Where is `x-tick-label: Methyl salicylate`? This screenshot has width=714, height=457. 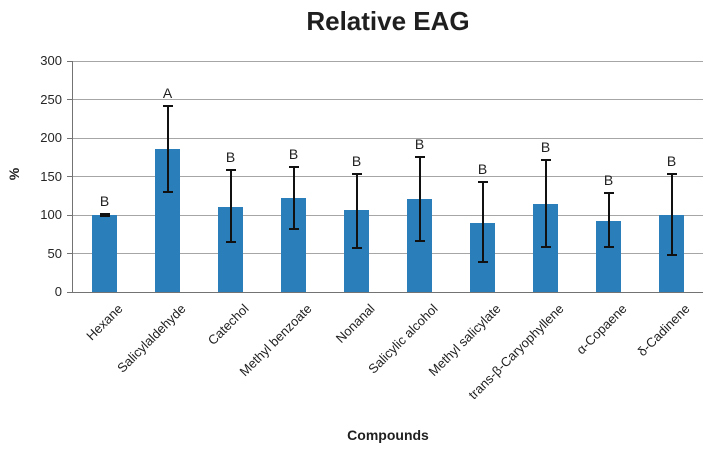
x-tick-label: Methyl salicylate is located at coordinates (464, 340).